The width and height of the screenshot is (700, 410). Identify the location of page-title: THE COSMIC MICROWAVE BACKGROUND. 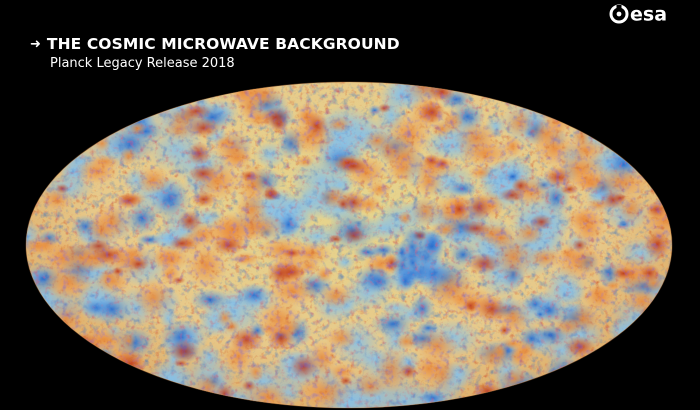
(223, 44).